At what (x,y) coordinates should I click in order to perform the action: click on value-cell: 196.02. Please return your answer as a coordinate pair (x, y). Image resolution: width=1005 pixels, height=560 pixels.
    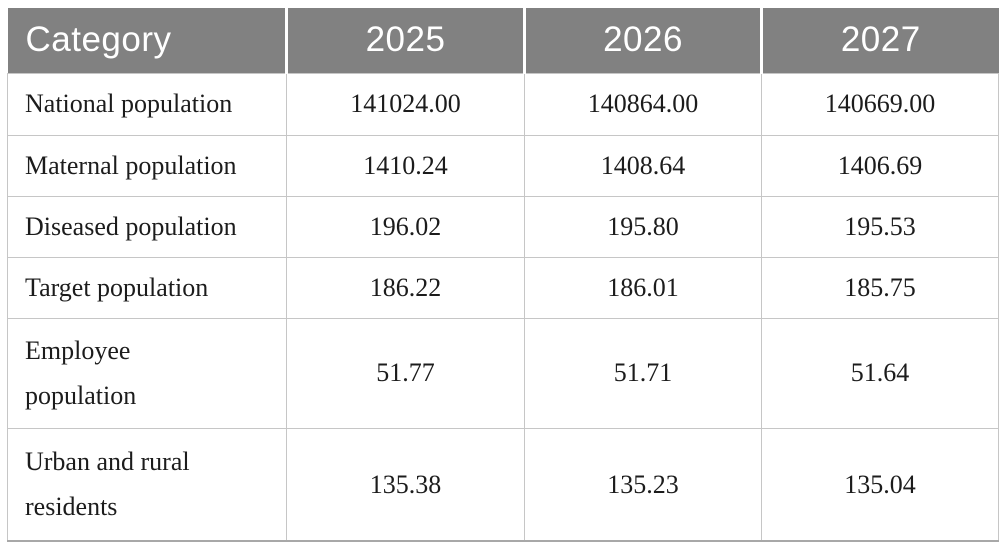
    Looking at the image, I should click on (405, 226).